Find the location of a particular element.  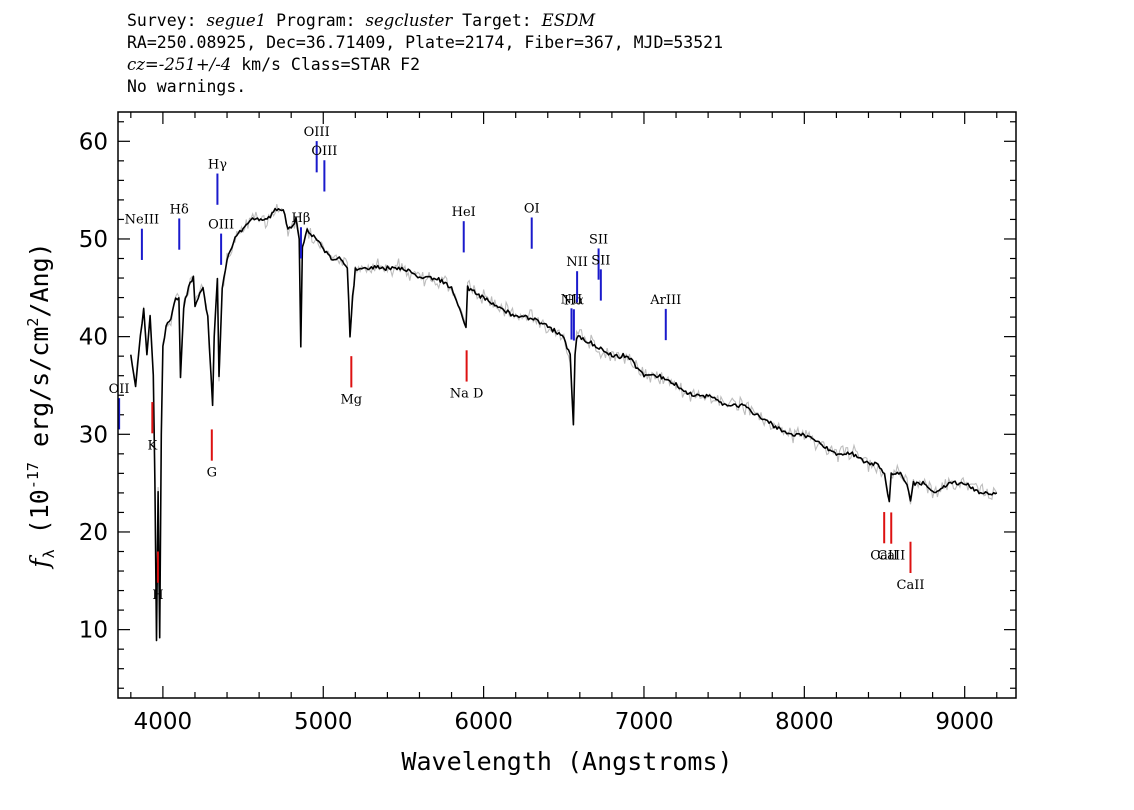

cz-value: -251+/-4 is located at coordinates (195, 64).